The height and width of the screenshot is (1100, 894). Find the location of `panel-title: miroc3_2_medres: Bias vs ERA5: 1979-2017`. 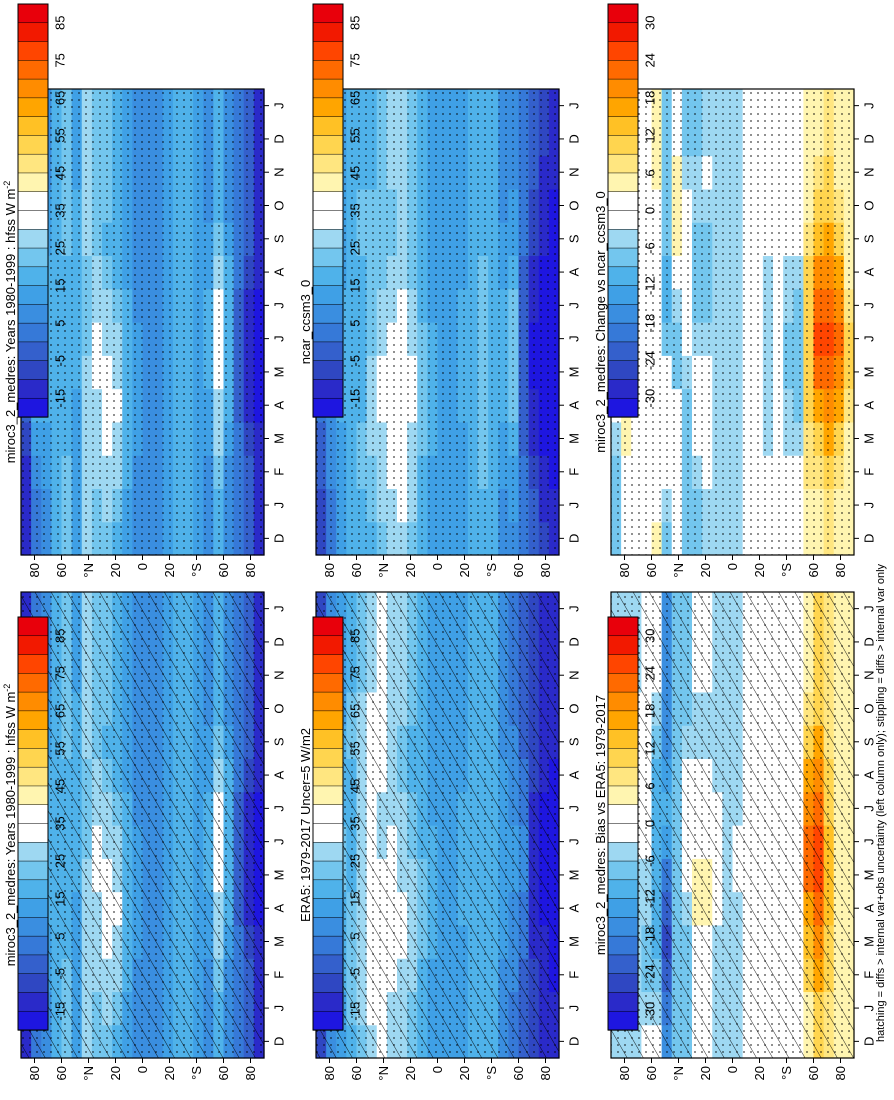

panel-title: miroc3_2_medres: Bias vs ERA5: 1979-2017 is located at coordinates (600, 825).